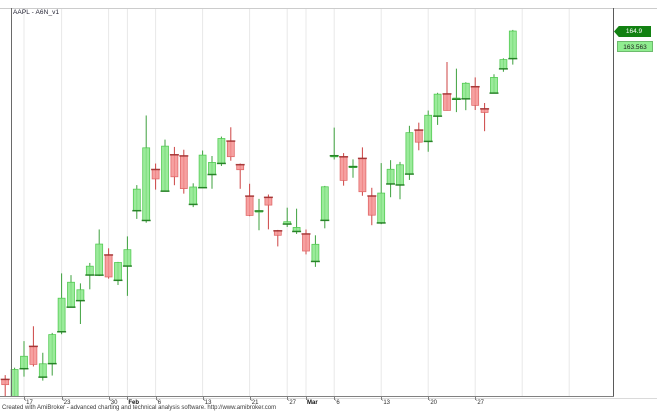  I want to click on plot-left-border, so click(11, 202).